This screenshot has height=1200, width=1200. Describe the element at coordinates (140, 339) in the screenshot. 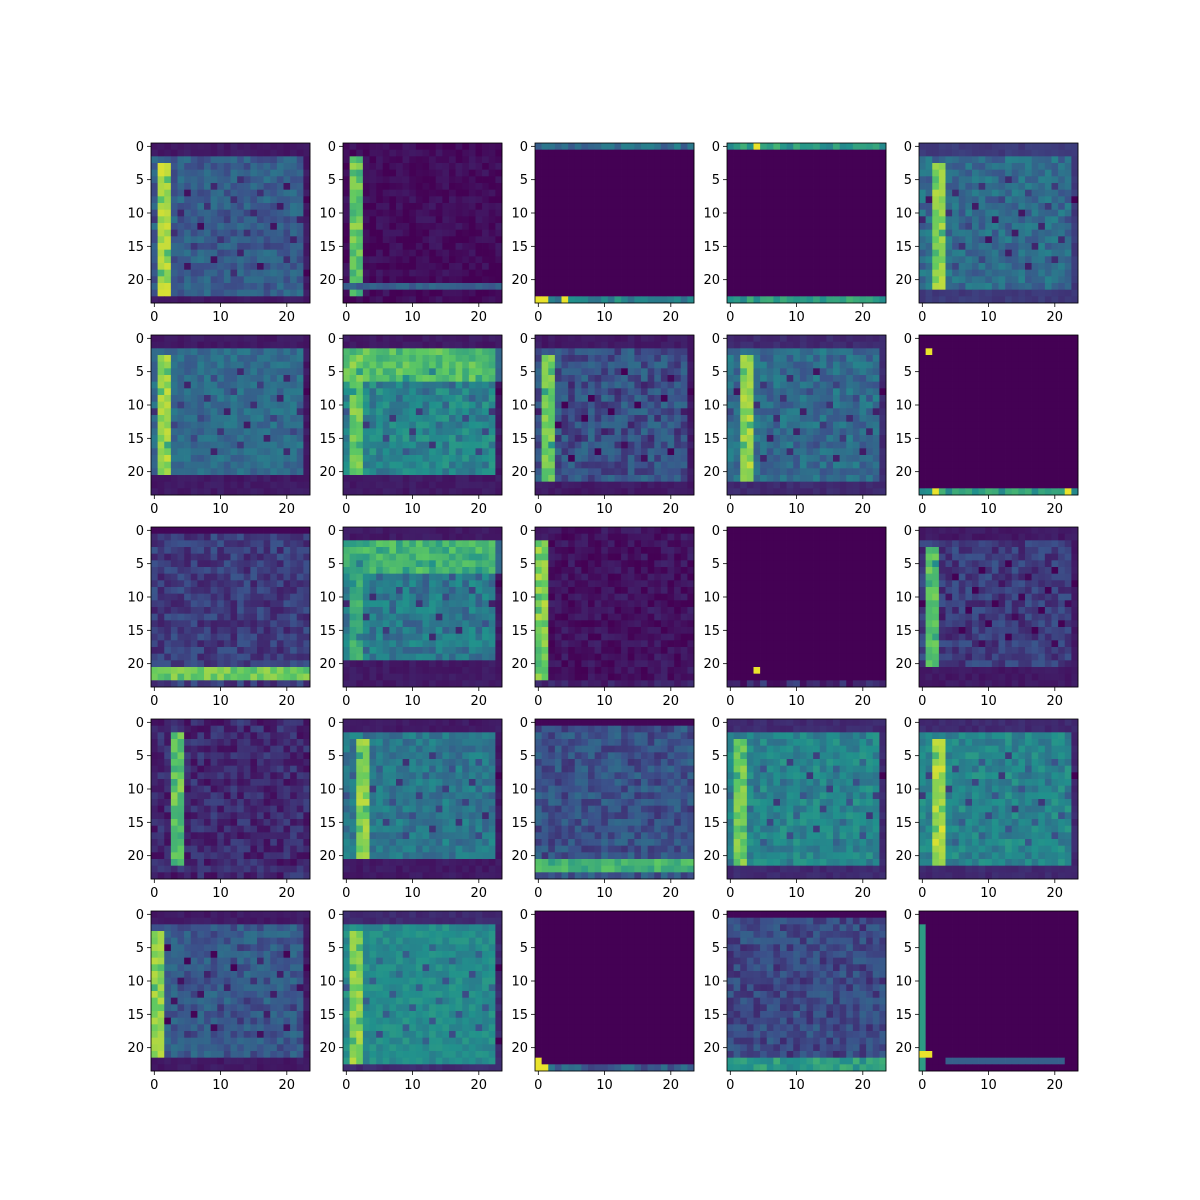

I see `y-tick-label: 0` at that location.